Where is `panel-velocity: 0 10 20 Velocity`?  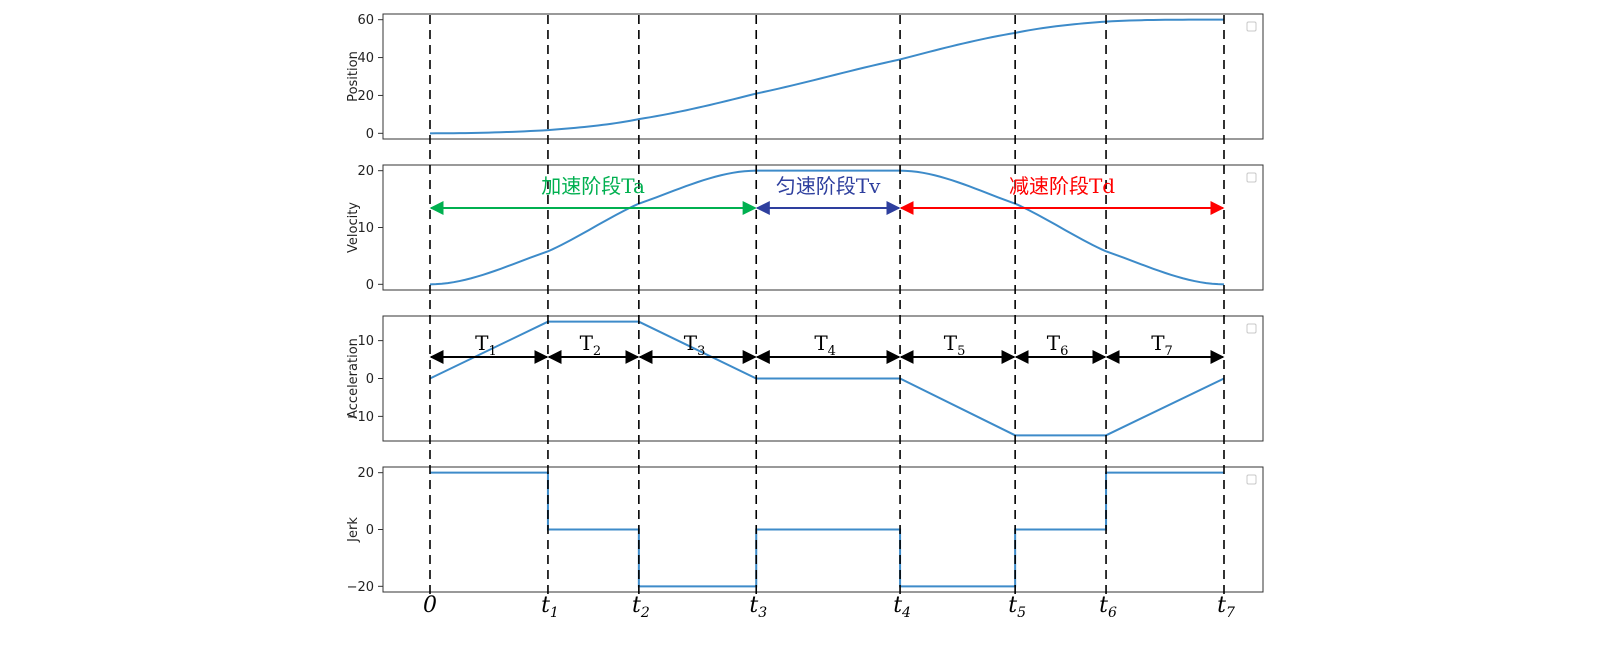
panel-velocity: 0 10 20 Velocity is located at coordinates (805, 228).